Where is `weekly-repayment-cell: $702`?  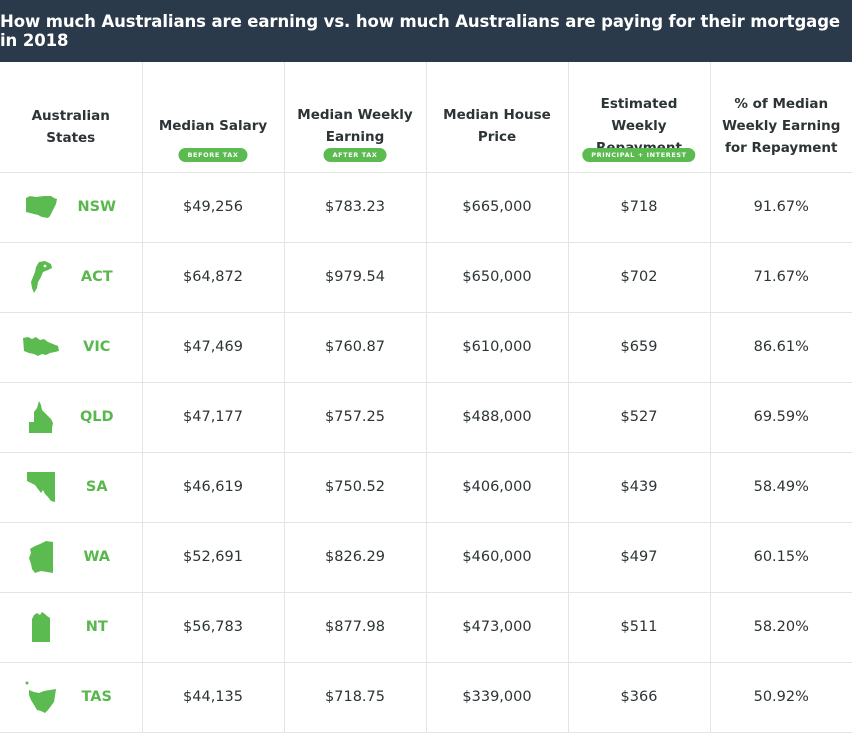 weekly-repayment-cell: $702 is located at coordinates (639, 277).